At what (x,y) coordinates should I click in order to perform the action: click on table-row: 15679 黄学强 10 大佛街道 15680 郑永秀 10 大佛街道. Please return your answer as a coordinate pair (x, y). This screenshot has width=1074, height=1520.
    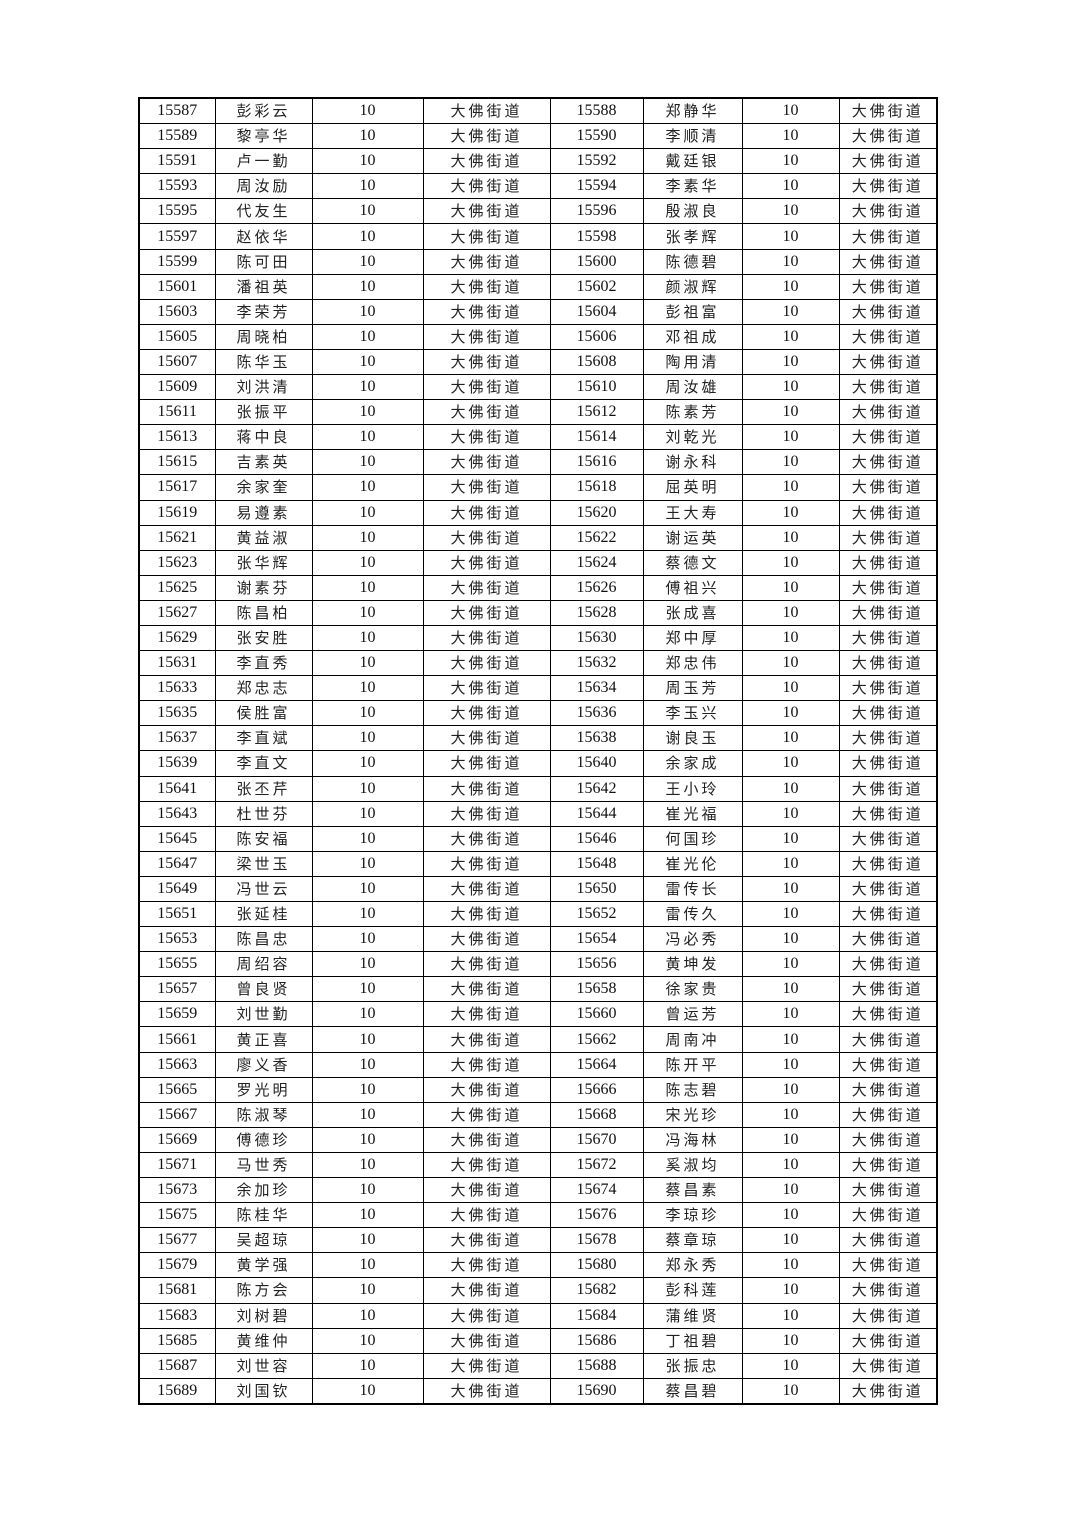
    Looking at the image, I should click on (538, 1265).